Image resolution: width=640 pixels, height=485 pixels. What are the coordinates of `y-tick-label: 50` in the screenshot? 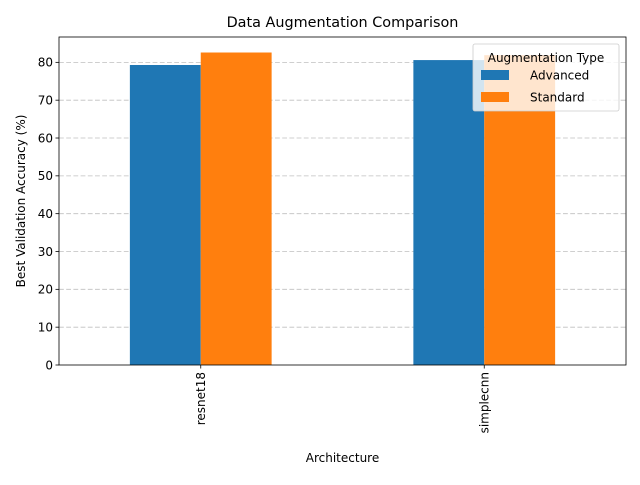 It's located at (45, 176).